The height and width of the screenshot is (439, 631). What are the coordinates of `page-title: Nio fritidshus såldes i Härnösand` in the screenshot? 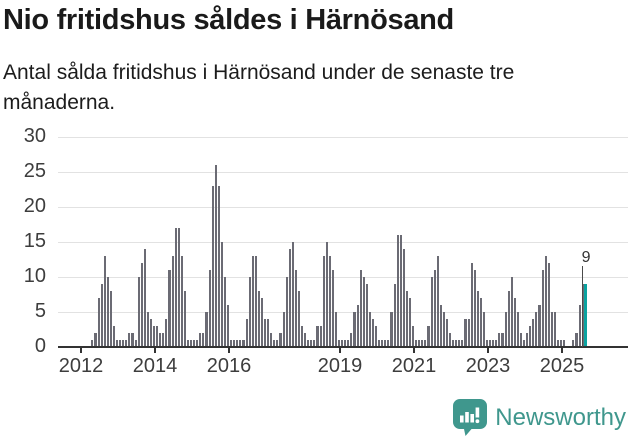 It's located at (228, 20).